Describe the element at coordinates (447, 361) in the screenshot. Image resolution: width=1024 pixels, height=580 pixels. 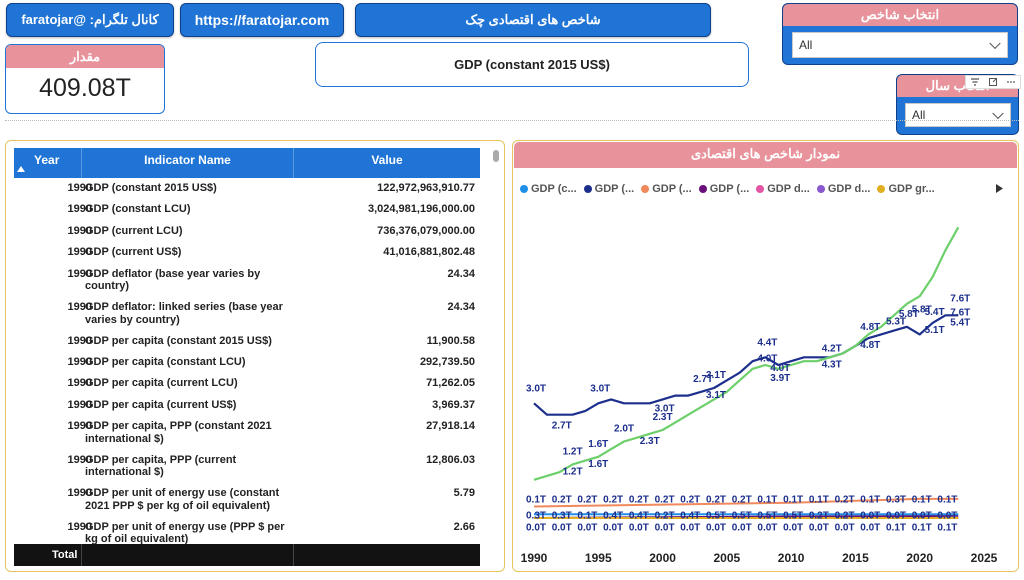
I see `cell-value: 292,739.50` at that location.